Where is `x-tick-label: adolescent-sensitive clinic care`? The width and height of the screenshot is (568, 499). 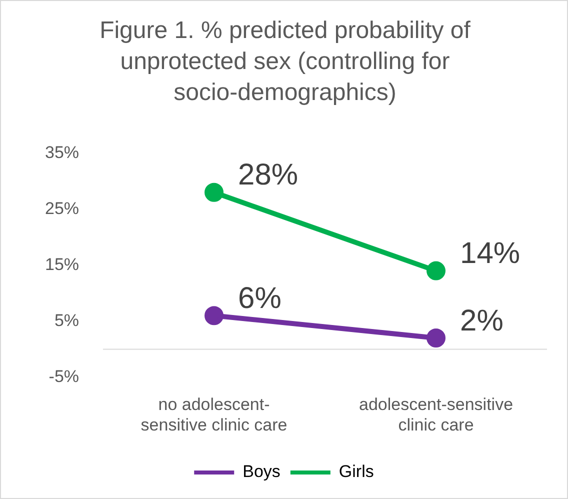 x-tick-label: adolescent-sensitive clinic care is located at coordinates (436, 414).